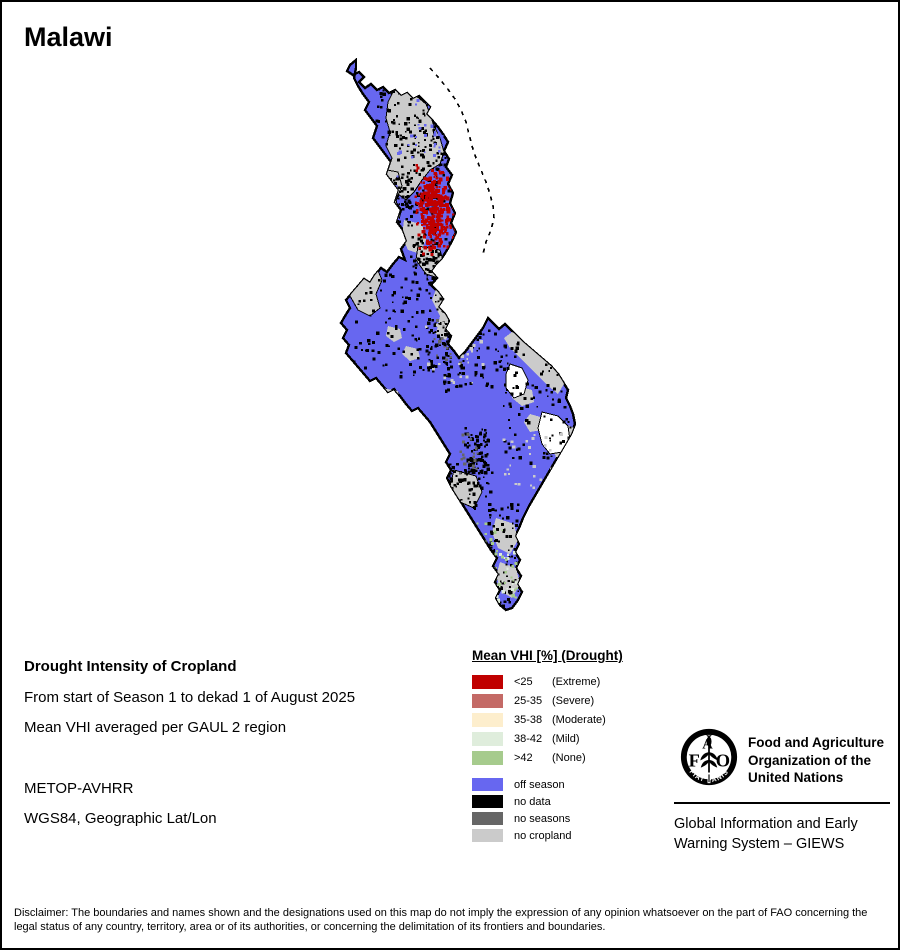  What do you see at coordinates (528, 719) in the screenshot?
I see `legend-range: 35-38` at bounding box center [528, 719].